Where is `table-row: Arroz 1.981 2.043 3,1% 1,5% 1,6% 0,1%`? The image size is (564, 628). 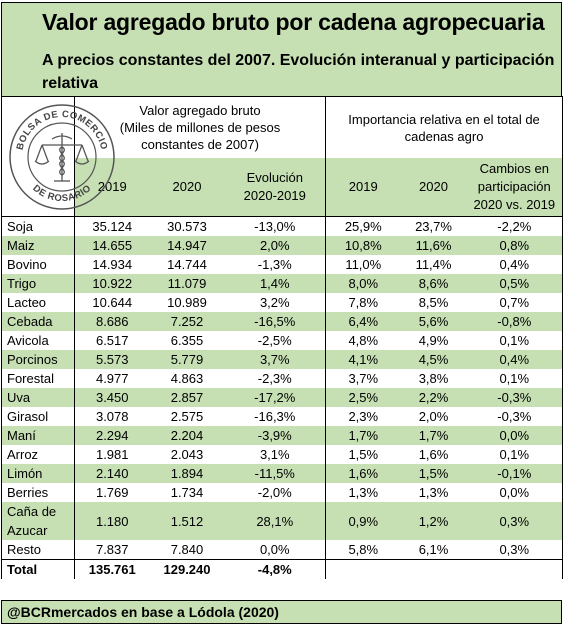
table-row: Arroz 1.981 2.043 3,1% 1,5% 1,6% 0,1% is located at coordinates (282, 454).